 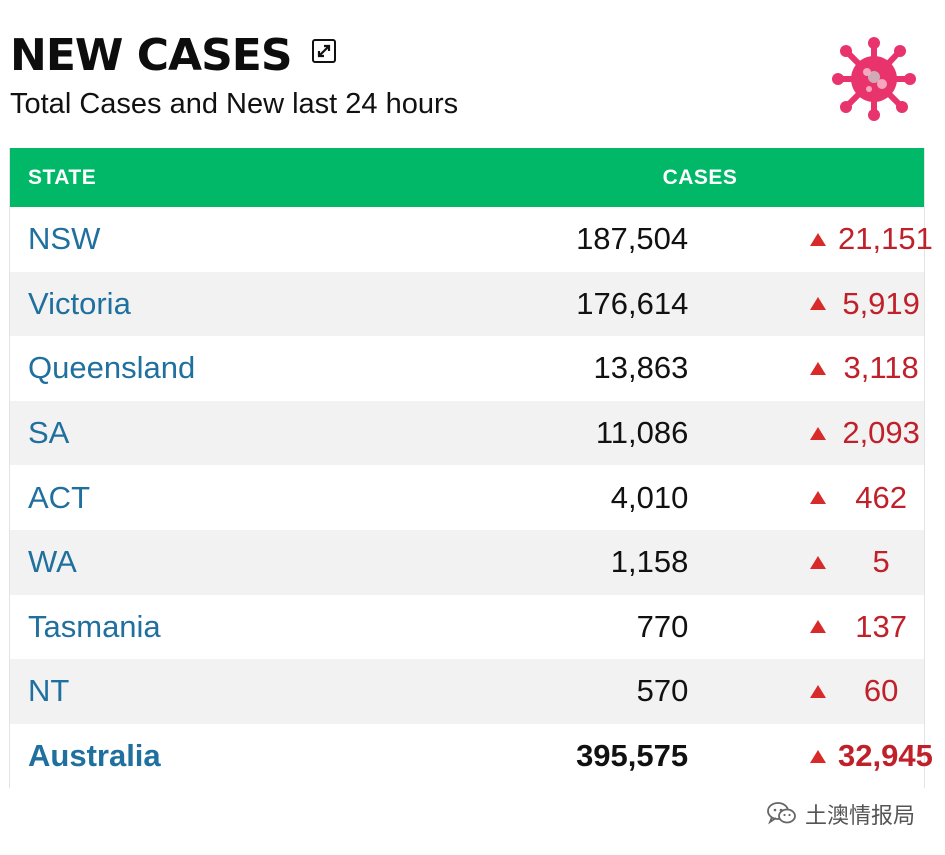 What do you see at coordinates (52, 562) in the screenshot?
I see `state-link: WA` at bounding box center [52, 562].